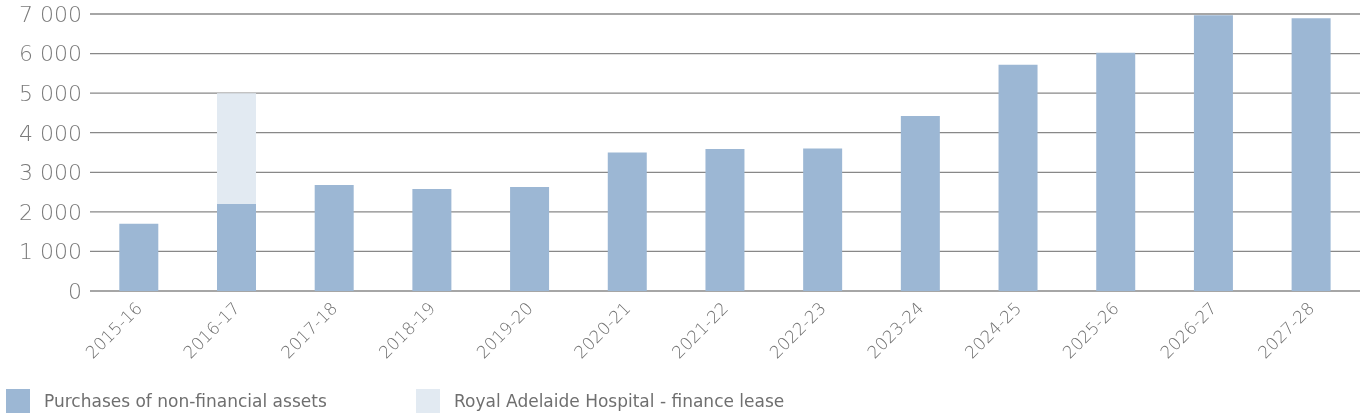 This screenshot has width=1368, height=415. Describe the element at coordinates (50, 212) in the screenshot. I see `y-tick-label: 2 000` at that location.